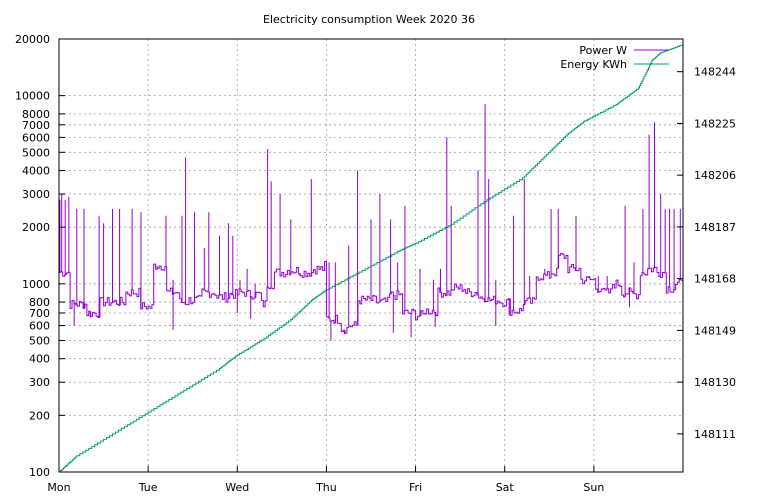 Image resolution: width=768 pixels, height=500 pixels. Describe the element at coordinates (505, 487) in the screenshot. I see `x-tick-label: Sat` at that location.